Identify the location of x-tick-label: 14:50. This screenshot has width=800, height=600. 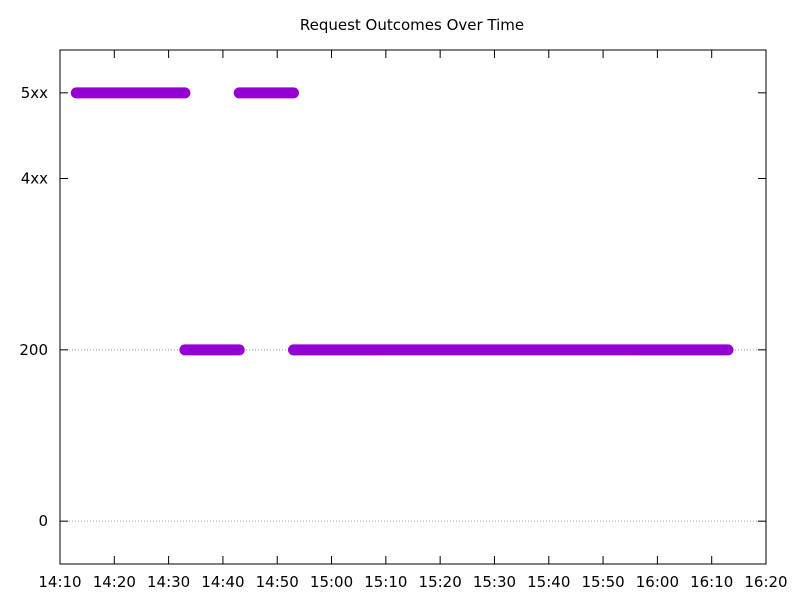
(277, 582).